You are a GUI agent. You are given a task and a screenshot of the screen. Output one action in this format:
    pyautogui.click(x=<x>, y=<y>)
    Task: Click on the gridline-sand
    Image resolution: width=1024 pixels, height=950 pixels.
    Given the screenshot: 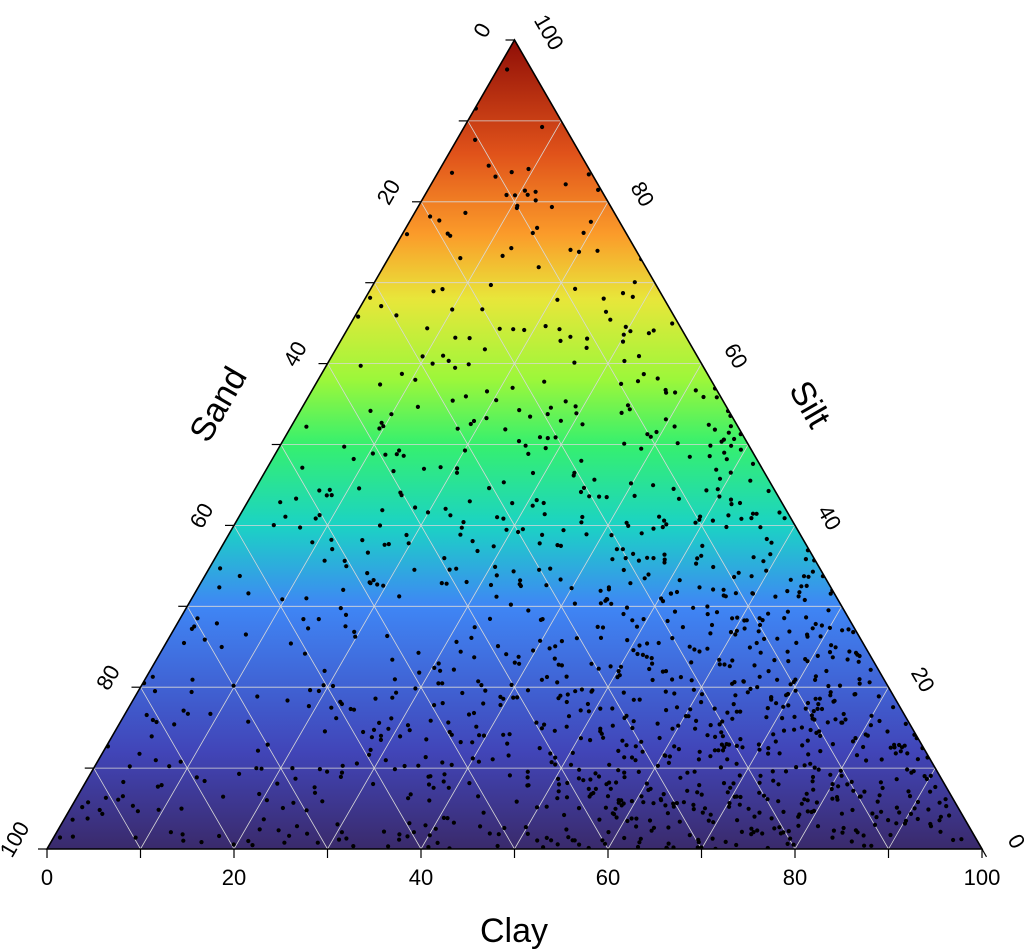 What is the action you would take?
    pyautogui.click(x=187, y=767)
    